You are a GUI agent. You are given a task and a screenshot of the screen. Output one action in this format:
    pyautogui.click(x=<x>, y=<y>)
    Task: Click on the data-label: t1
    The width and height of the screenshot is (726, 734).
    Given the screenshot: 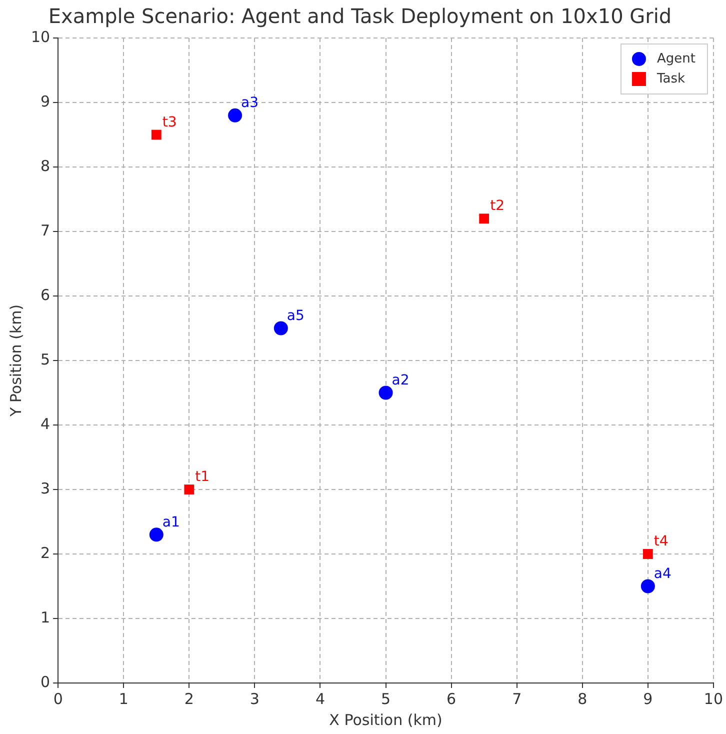 What is the action you would take?
    pyautogui.click(x=202, y=477)
    